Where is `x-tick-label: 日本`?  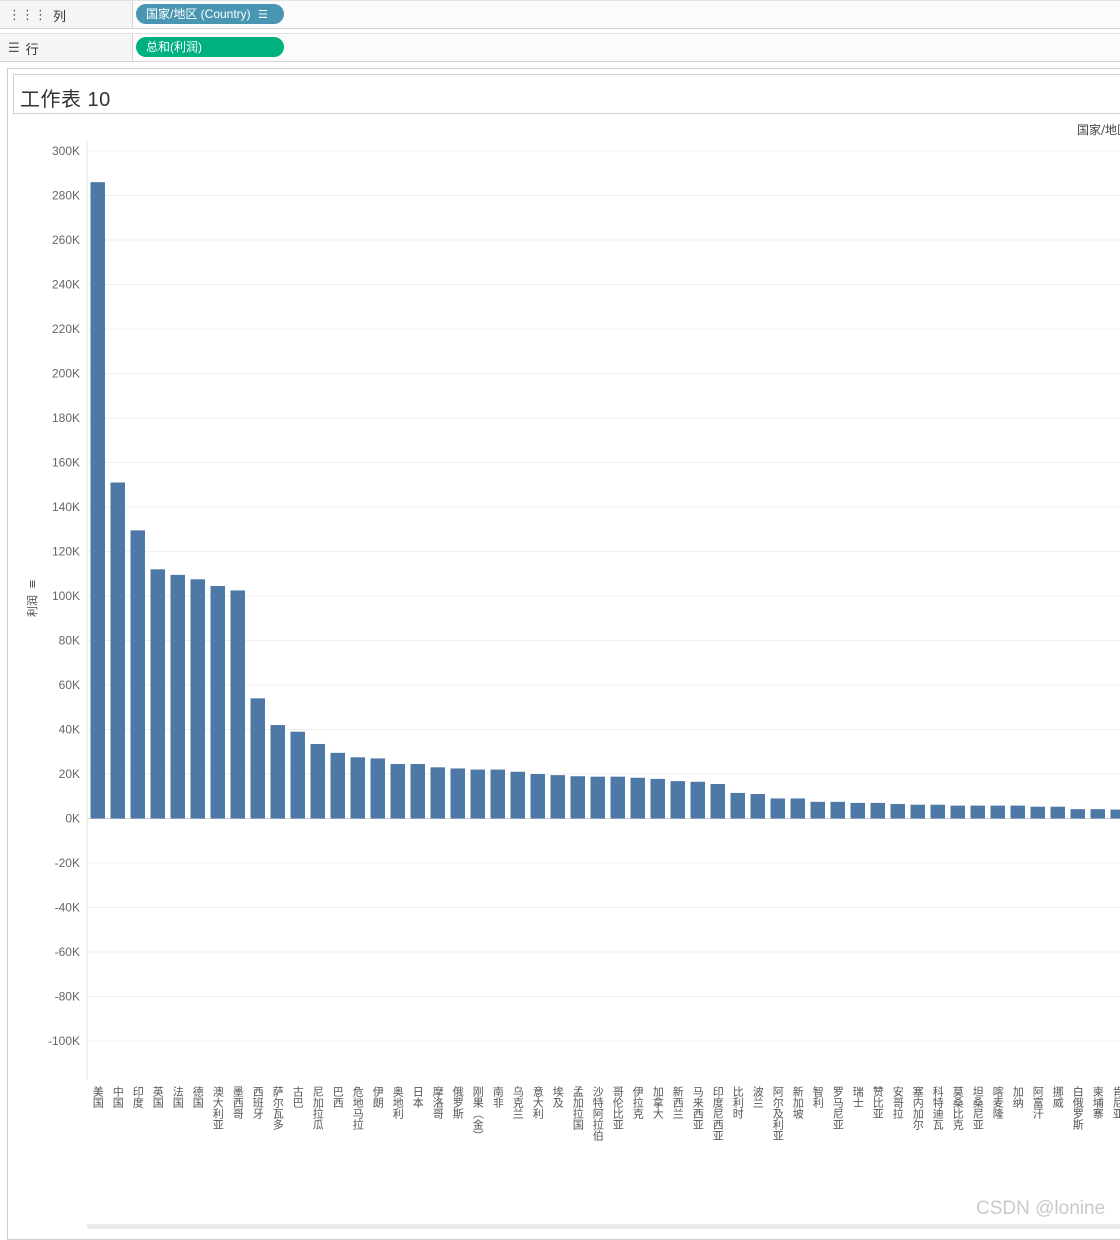 x-tick-label: 日本 is located at coordinates (417, 1097).